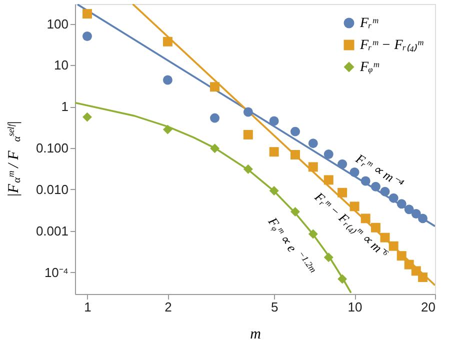 Image resolution: width=457 pixels, height=351 pixels. I want to click on x-tick-label: 5, so click(274, 307).